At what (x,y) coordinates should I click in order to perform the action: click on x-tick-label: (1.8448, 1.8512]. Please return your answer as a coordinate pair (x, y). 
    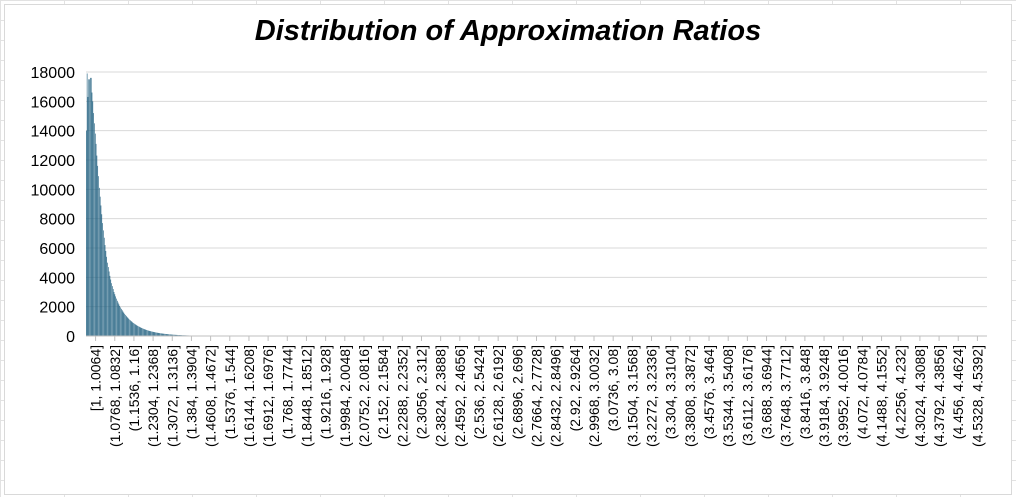
    Looking at the image, I should click on (306, 396).